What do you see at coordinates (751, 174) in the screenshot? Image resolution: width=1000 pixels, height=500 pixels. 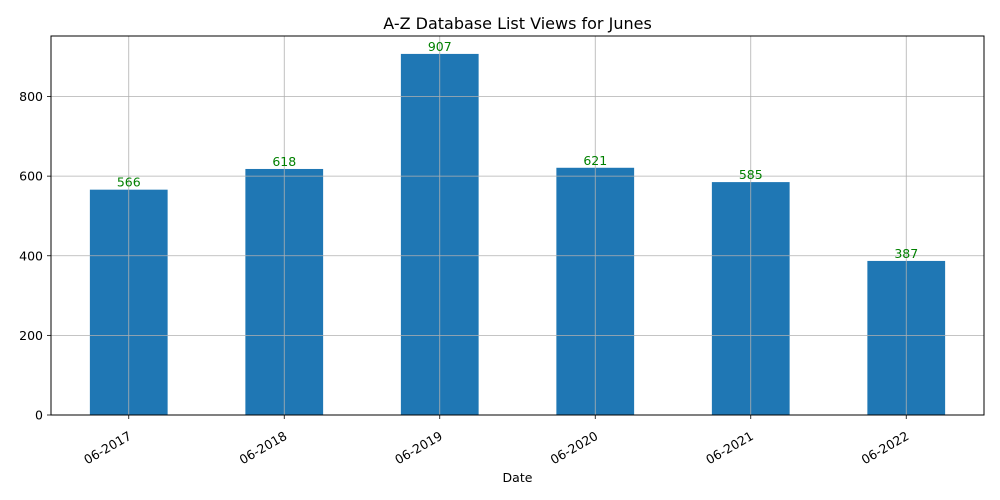 I see `data-label: 585` at bounding box center [751, 174].